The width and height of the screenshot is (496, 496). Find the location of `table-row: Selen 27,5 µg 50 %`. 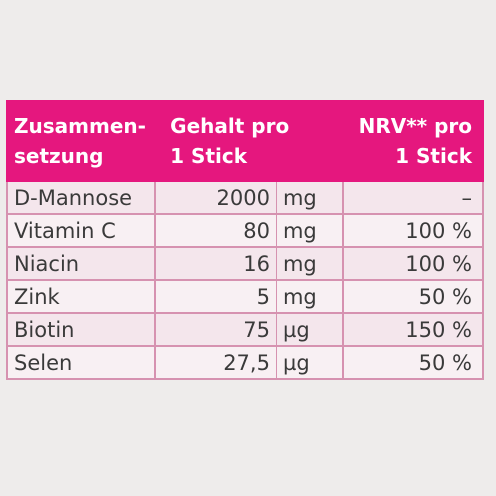

table-row: Selen 27,5 µg 50 % is located at coordinates (245, 362).